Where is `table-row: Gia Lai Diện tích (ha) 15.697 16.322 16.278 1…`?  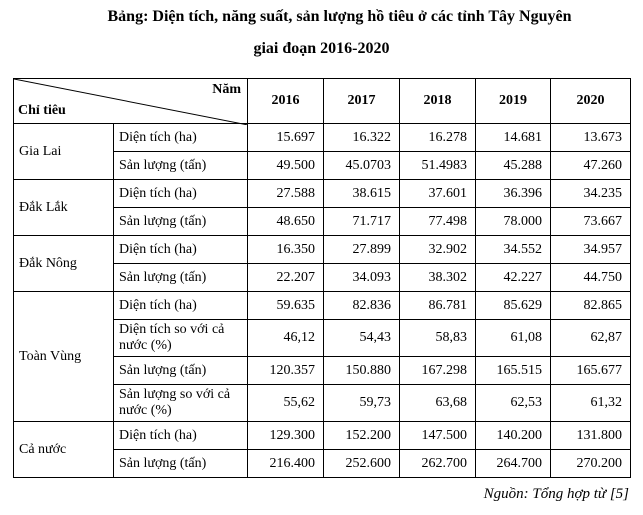 table-row: Gia Lai Diện tích (ha) 15.697 16.322 16.278 1… is located at coordinates (322, 151).